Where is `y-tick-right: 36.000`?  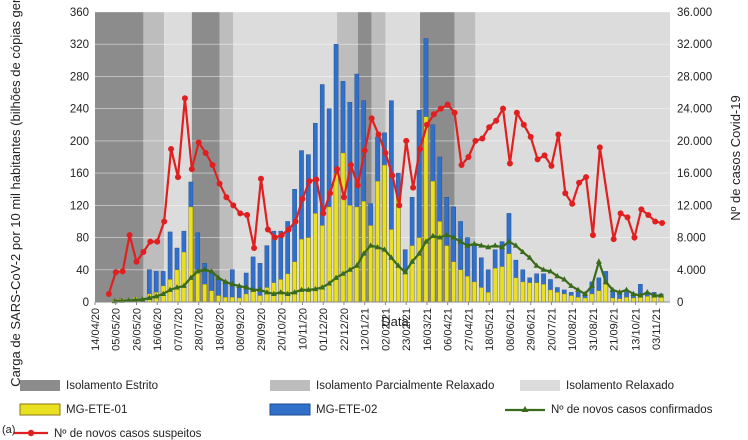
y-tick-right: 36.000 is located at coordinates (694, 13).